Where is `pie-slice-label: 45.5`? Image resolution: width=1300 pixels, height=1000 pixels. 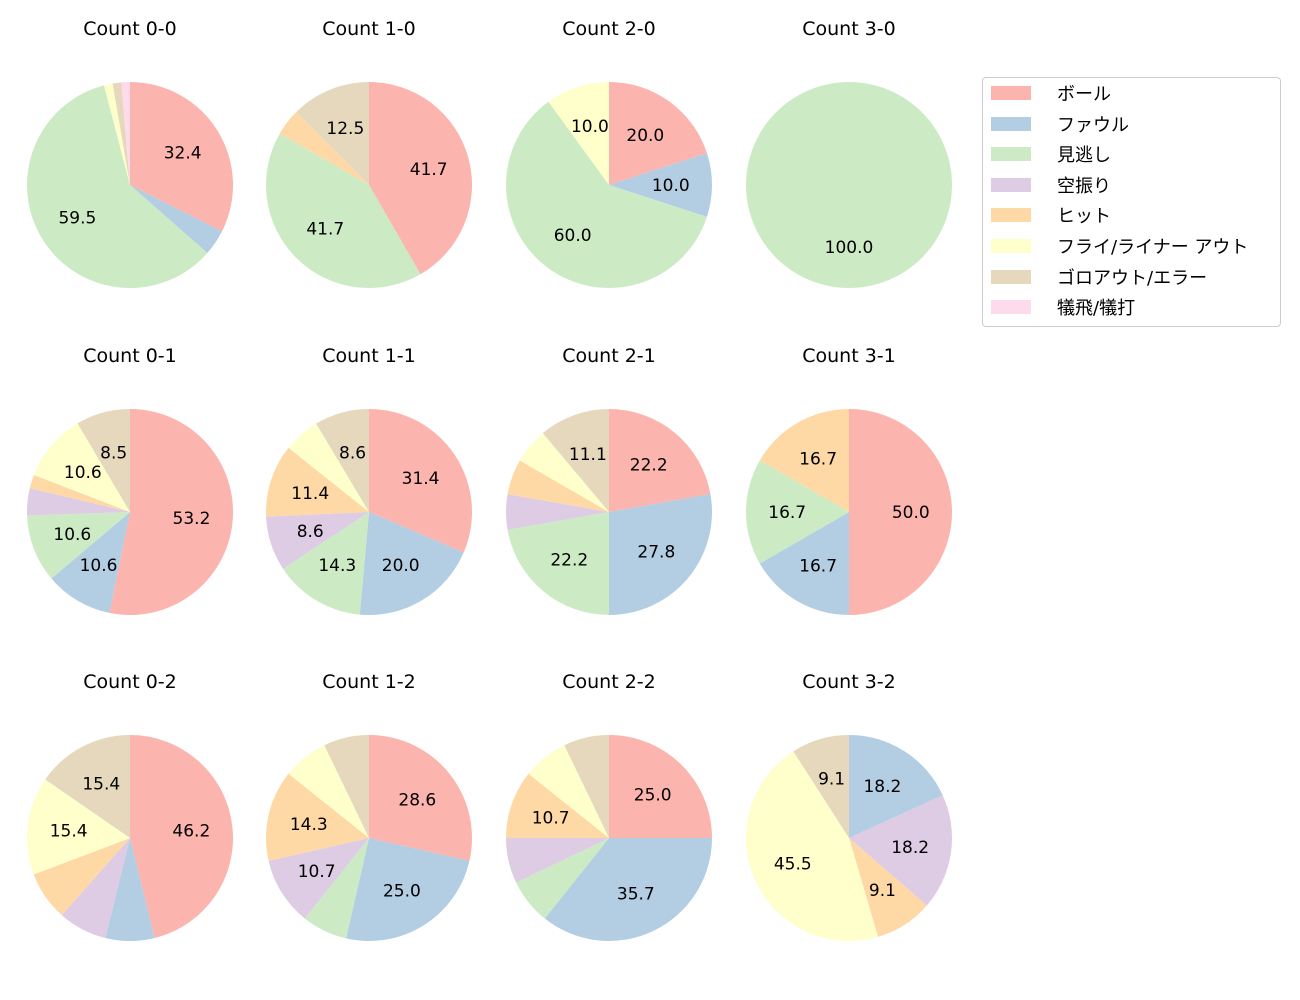
pie-slice-label: 45.5 is located at coordinates (793, 865).